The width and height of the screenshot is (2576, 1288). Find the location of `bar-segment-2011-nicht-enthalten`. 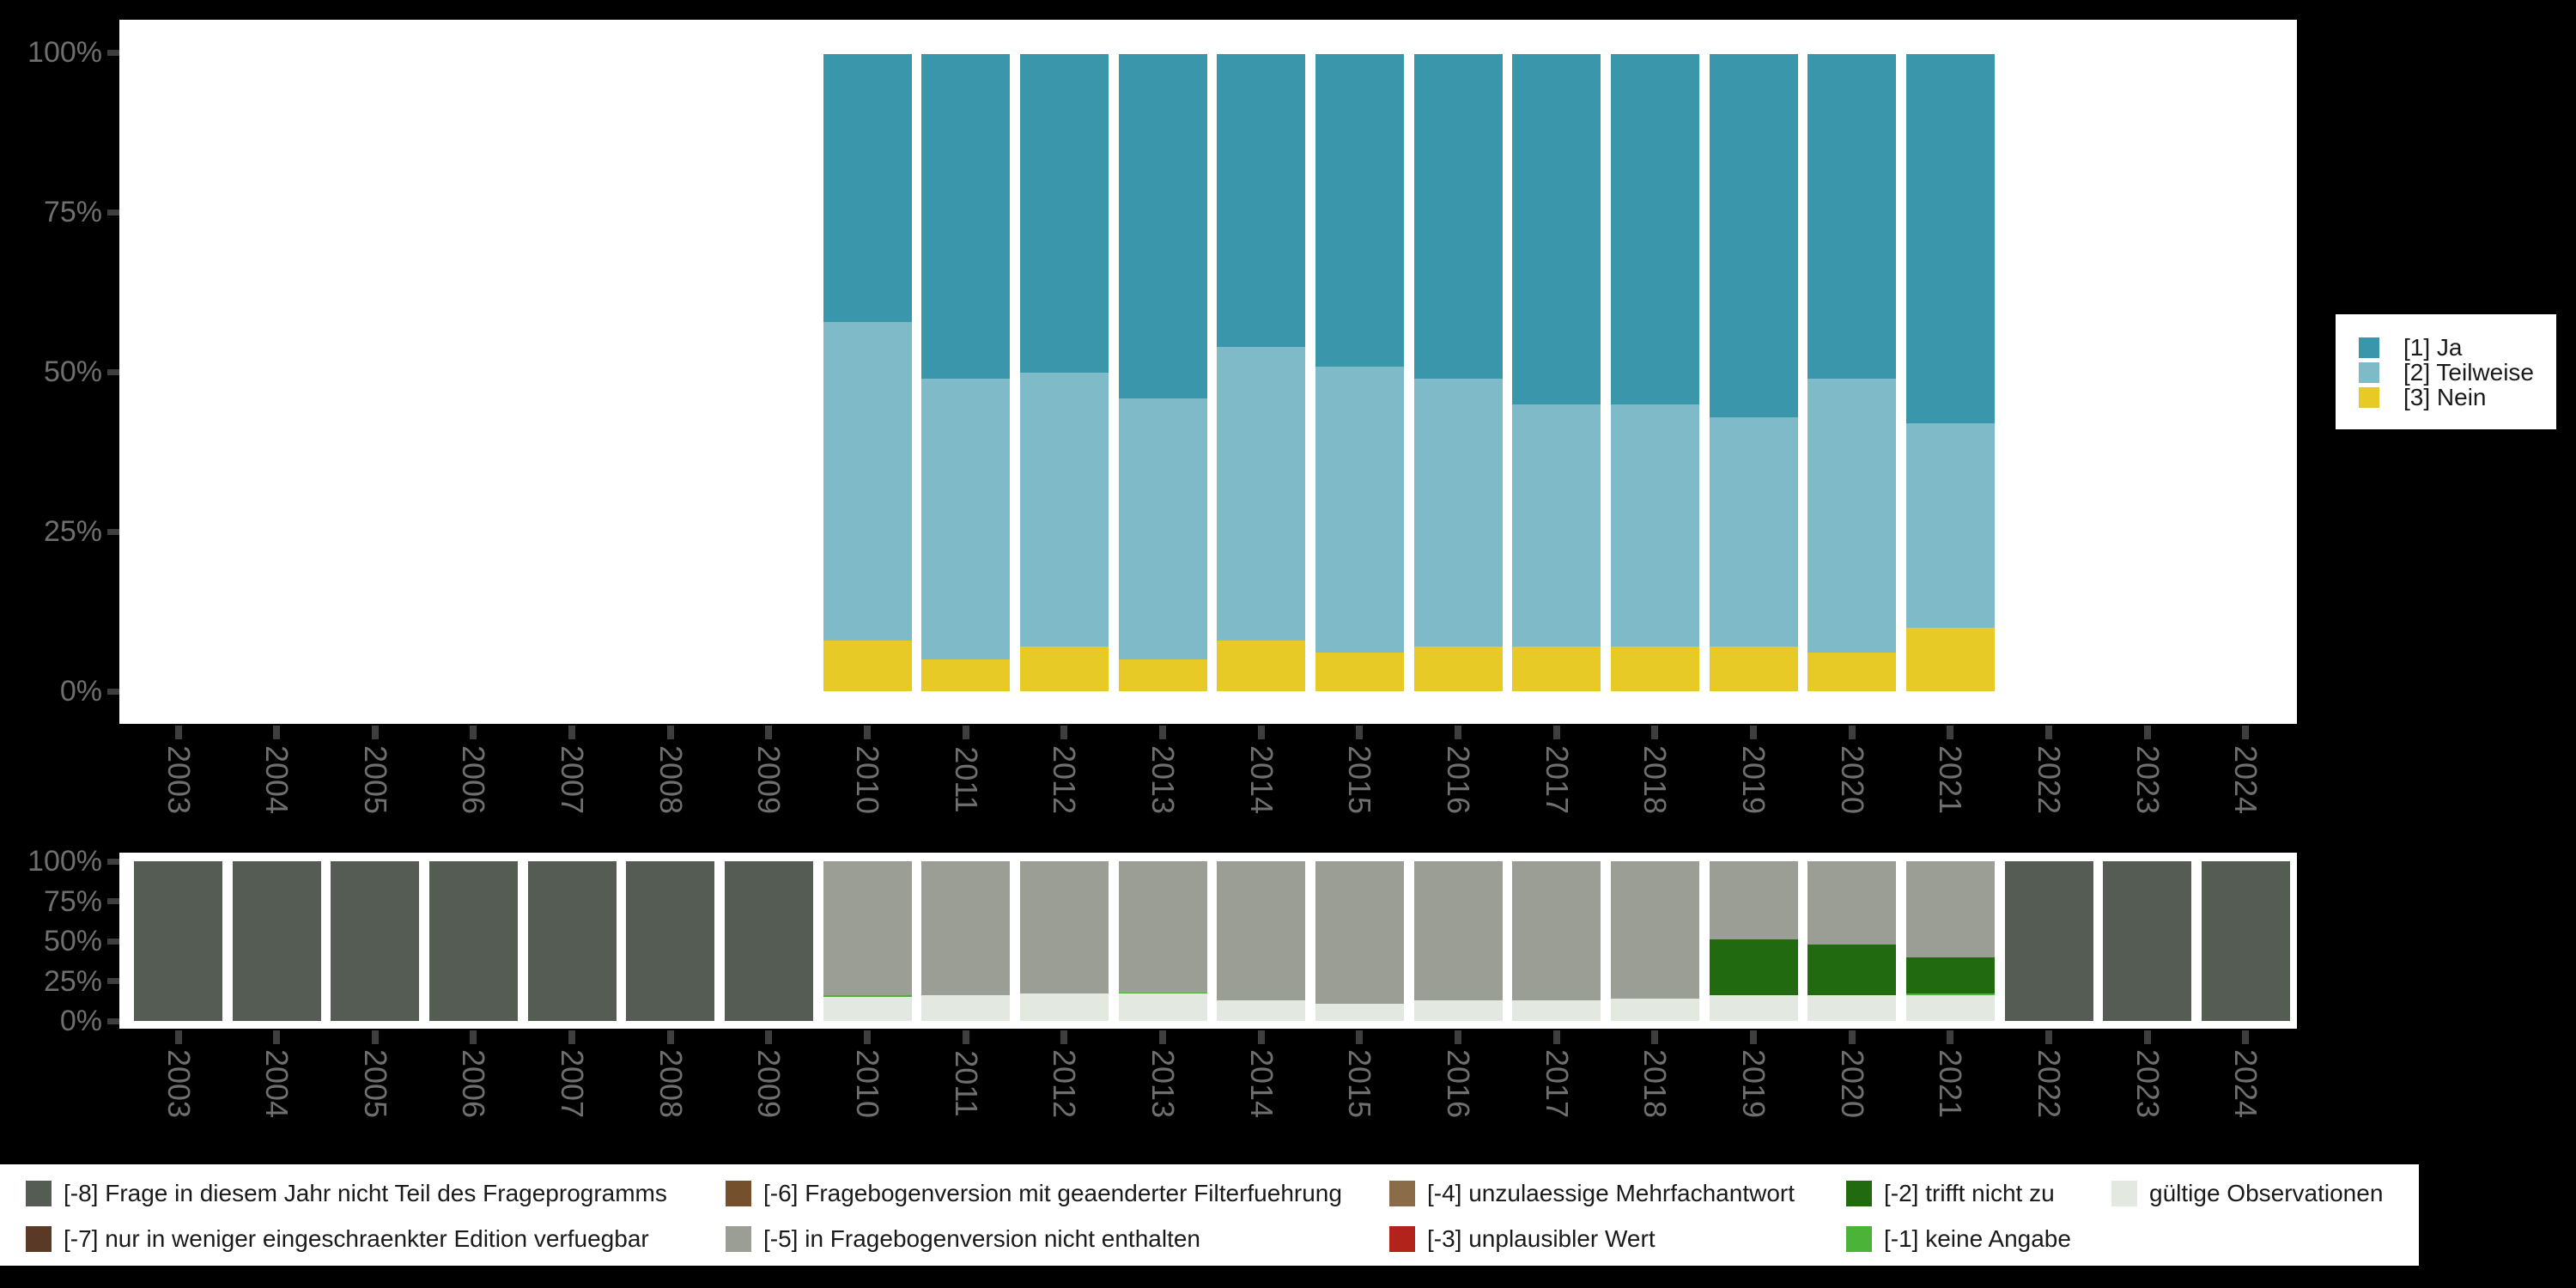

bar-segment-2011-nicht-enthalten is located at coordinates (966, 929).